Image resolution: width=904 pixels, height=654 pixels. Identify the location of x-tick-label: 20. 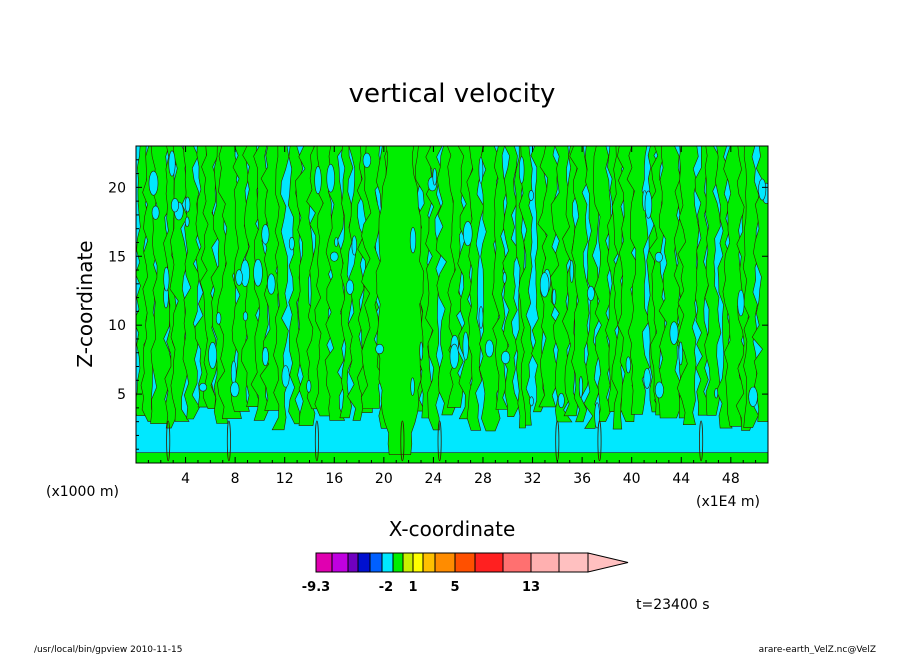
(384, 479).